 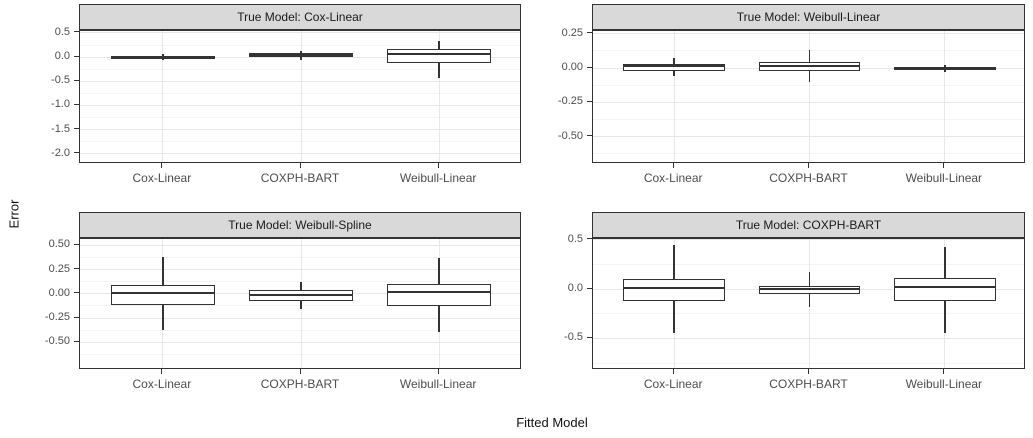 I want to click on y-tick-label: -1.5, so click(x=60, y=128).